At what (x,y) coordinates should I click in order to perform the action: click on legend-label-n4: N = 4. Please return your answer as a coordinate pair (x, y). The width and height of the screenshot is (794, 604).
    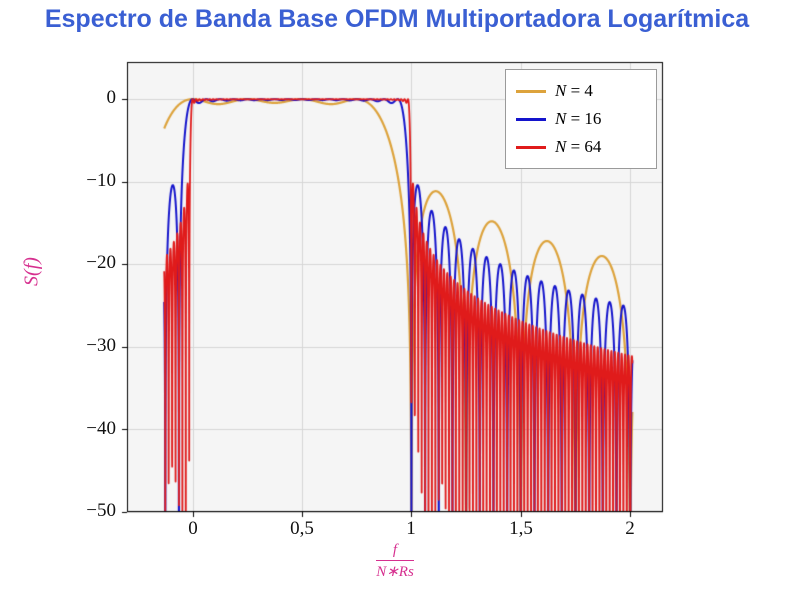
    Looking at the image, I should click on (574, 90).